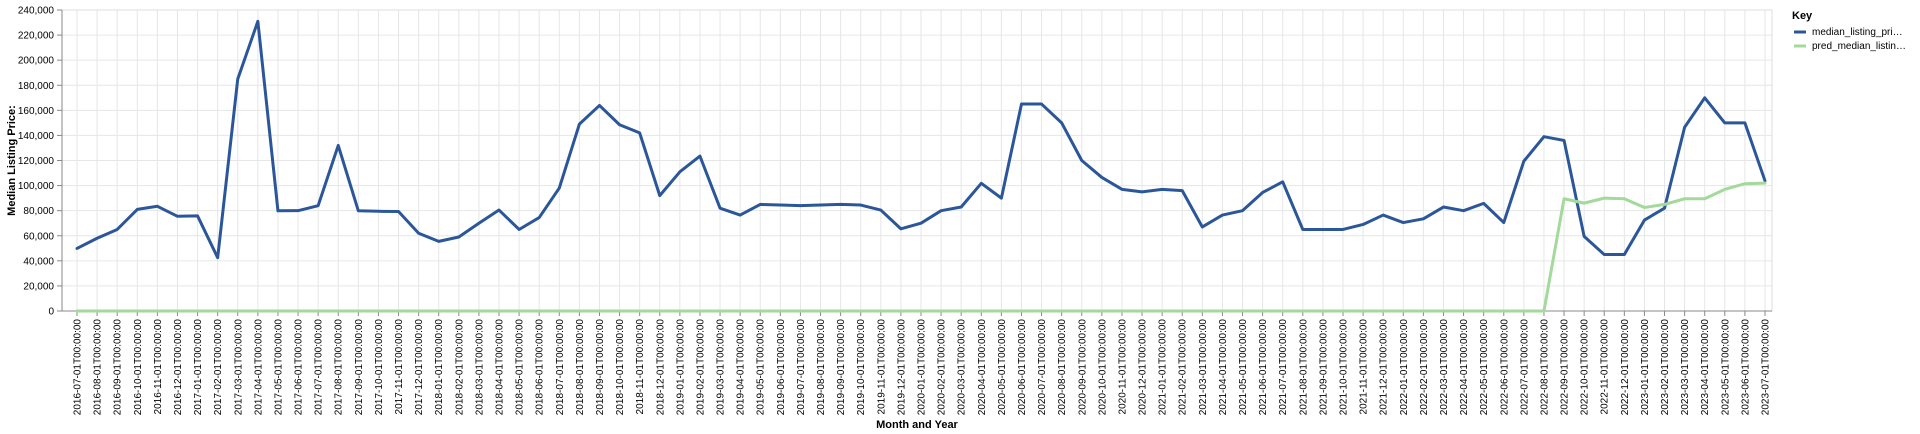  What do you see at coordinates (359, 367) in the screenshot?
I see `x-tick-label: 2017-09-01T00:00:00` at bounding box center [359, 367].